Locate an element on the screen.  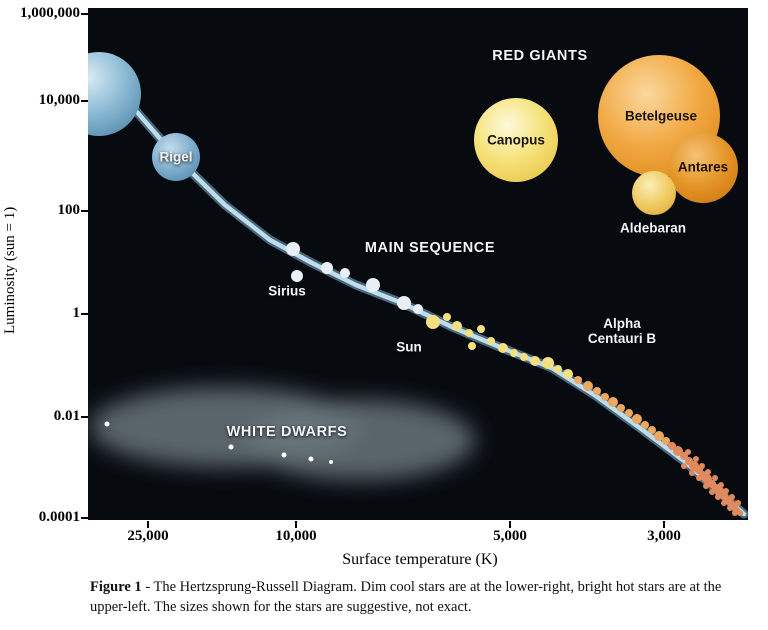
hot-blue-star-star is located at coordinates (114, 94).